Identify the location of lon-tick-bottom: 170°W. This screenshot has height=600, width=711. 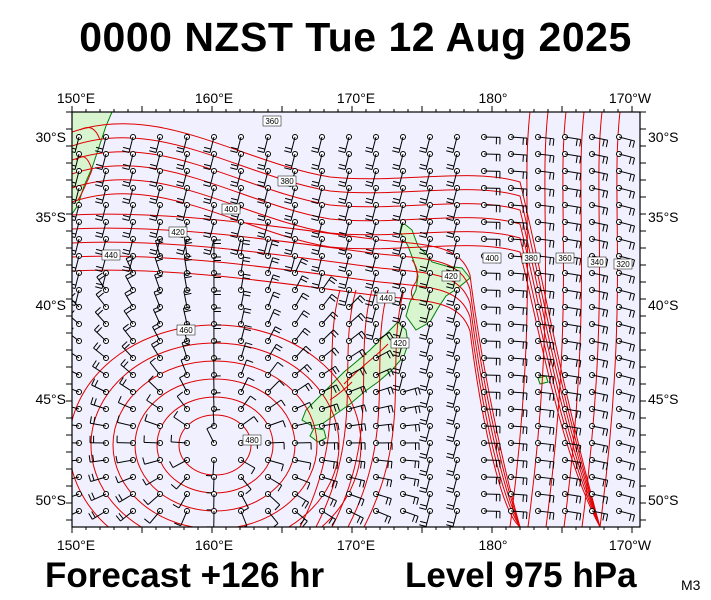
(630, 545).